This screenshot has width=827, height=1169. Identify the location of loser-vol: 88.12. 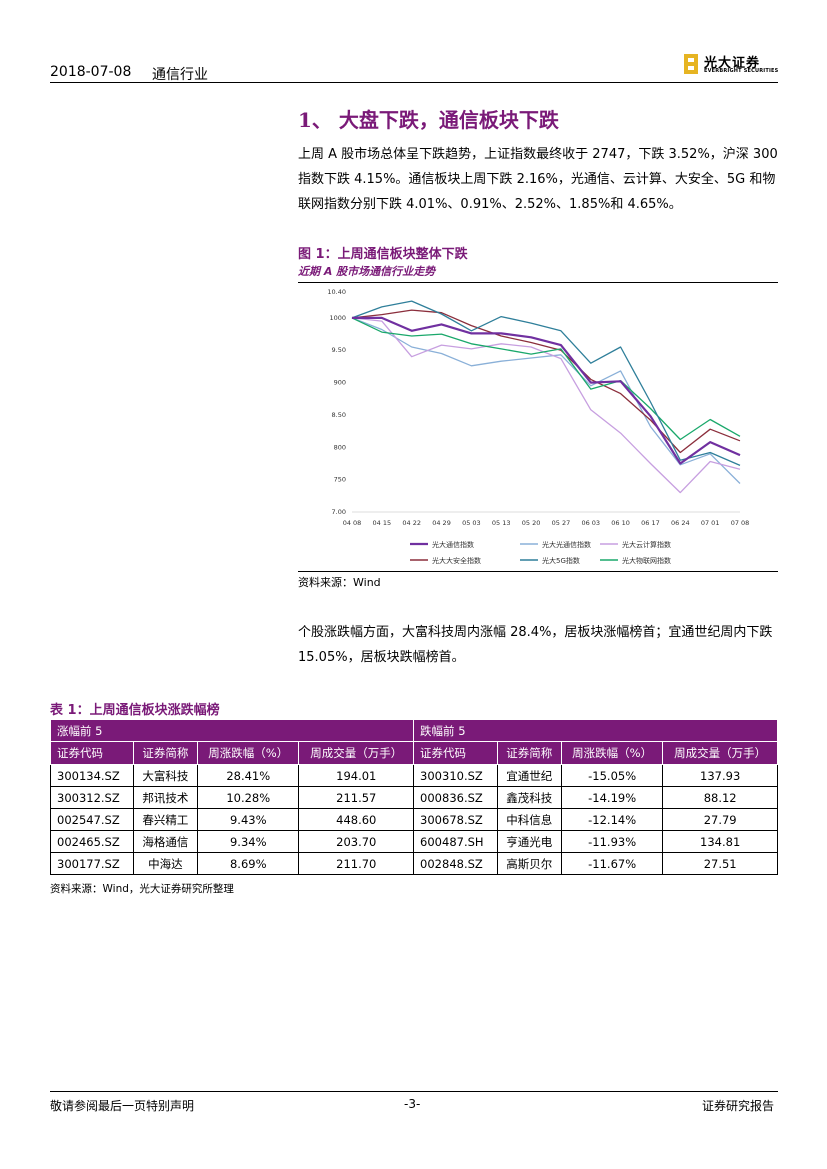
(720, 797).